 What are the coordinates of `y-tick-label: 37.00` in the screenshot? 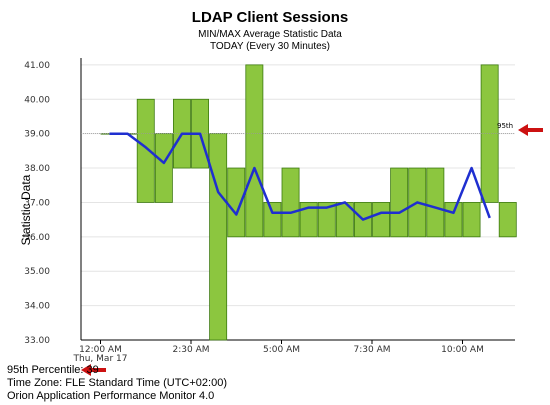 It's located at (37, 203).